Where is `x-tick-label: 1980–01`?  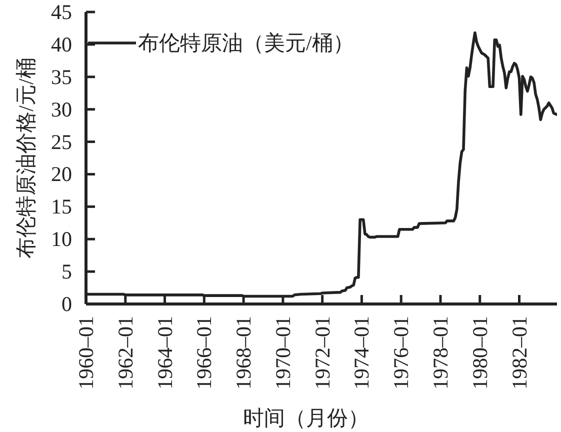
x-tick-label: 1980–01 is located at coordinates (480, 353).